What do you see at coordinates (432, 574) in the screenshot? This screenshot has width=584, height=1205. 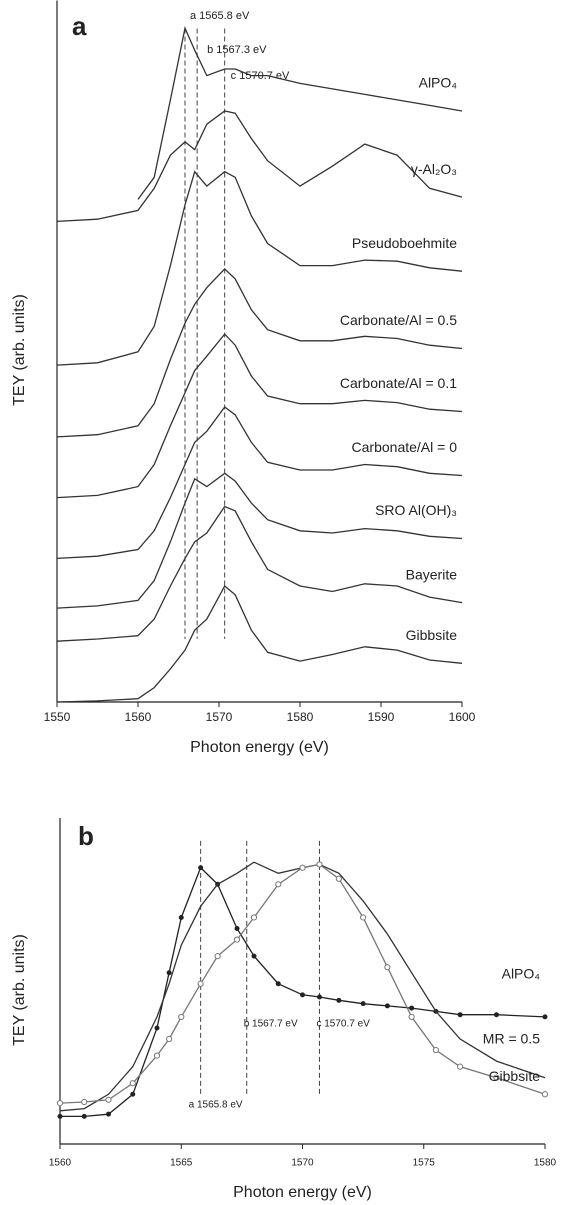 I see `series-label: Bayerite` at bounding box center [432, 574].